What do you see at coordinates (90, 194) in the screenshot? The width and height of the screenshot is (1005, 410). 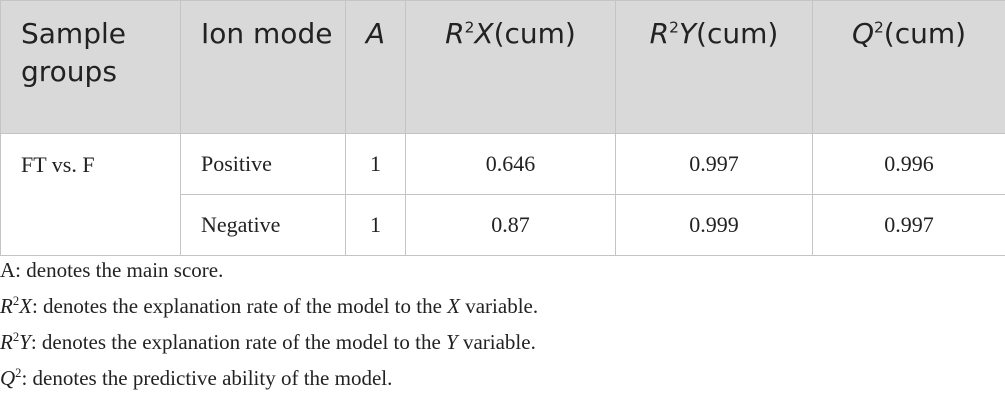 I see `group-cell: FT vs. F` at bounding box center [90, 194].